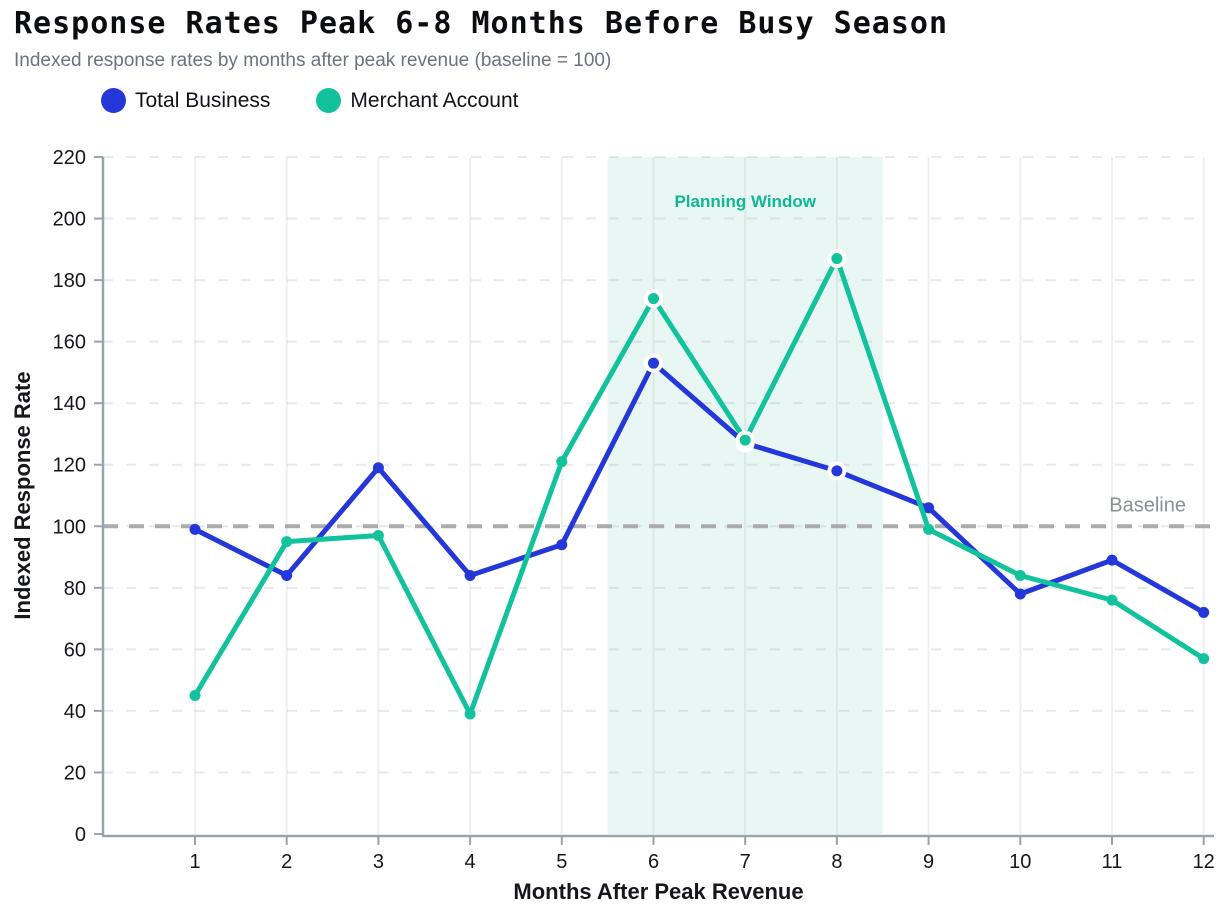 The image size is (1226, 916). What do you see at coordinates (1020, 862) in the screenshot?
I see `x-tick-label: 10` at bounding box center [1020, 862].